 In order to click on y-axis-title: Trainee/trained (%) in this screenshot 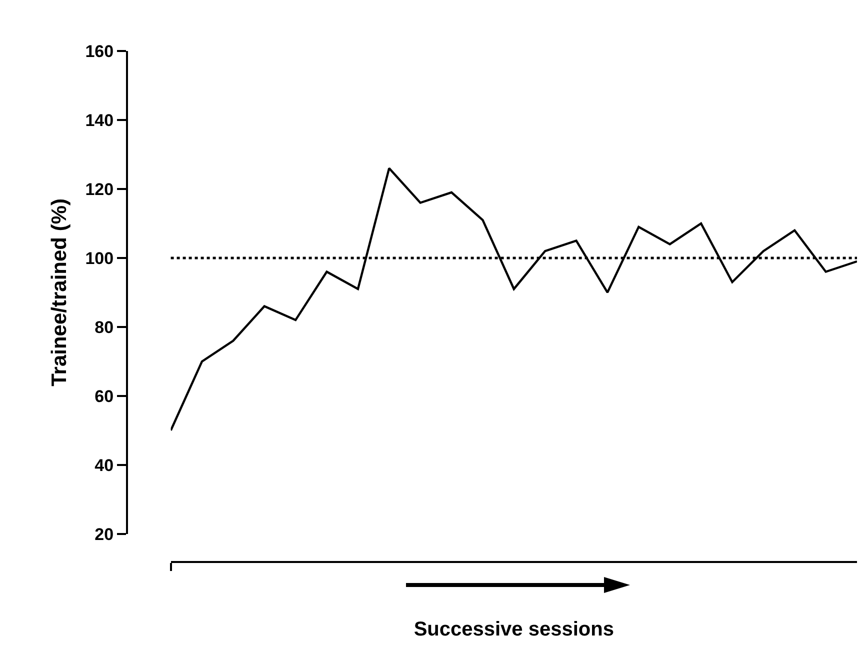, I will do `click(59, 292)`.